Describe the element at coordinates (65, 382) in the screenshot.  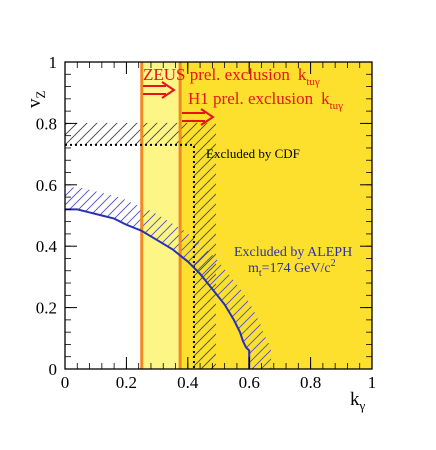
I see `x-tick-label: 0` at that location.